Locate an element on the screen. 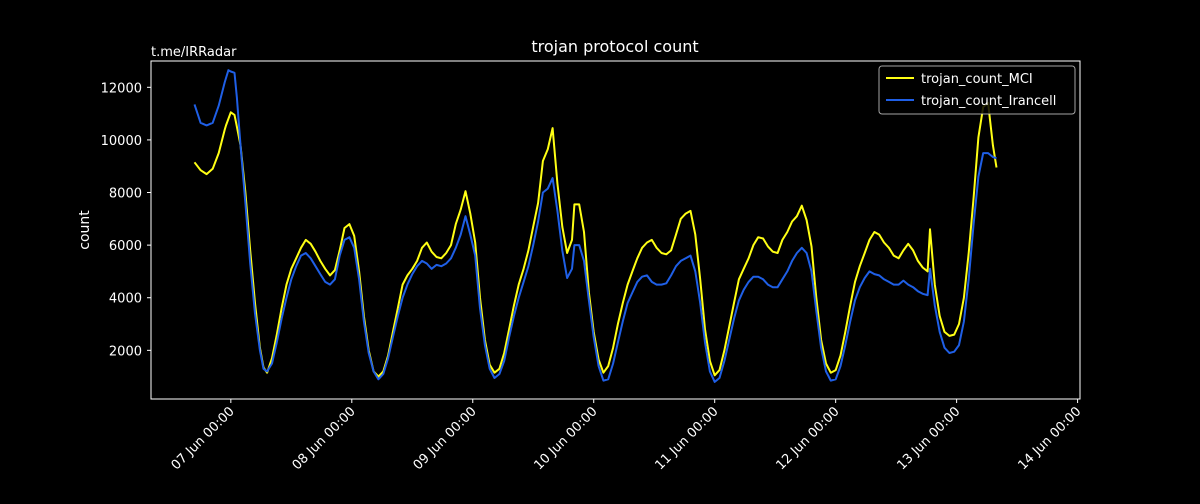 The image size is (1200, 504). y-tick-label: 2000 is located at coordinates (125, 351).